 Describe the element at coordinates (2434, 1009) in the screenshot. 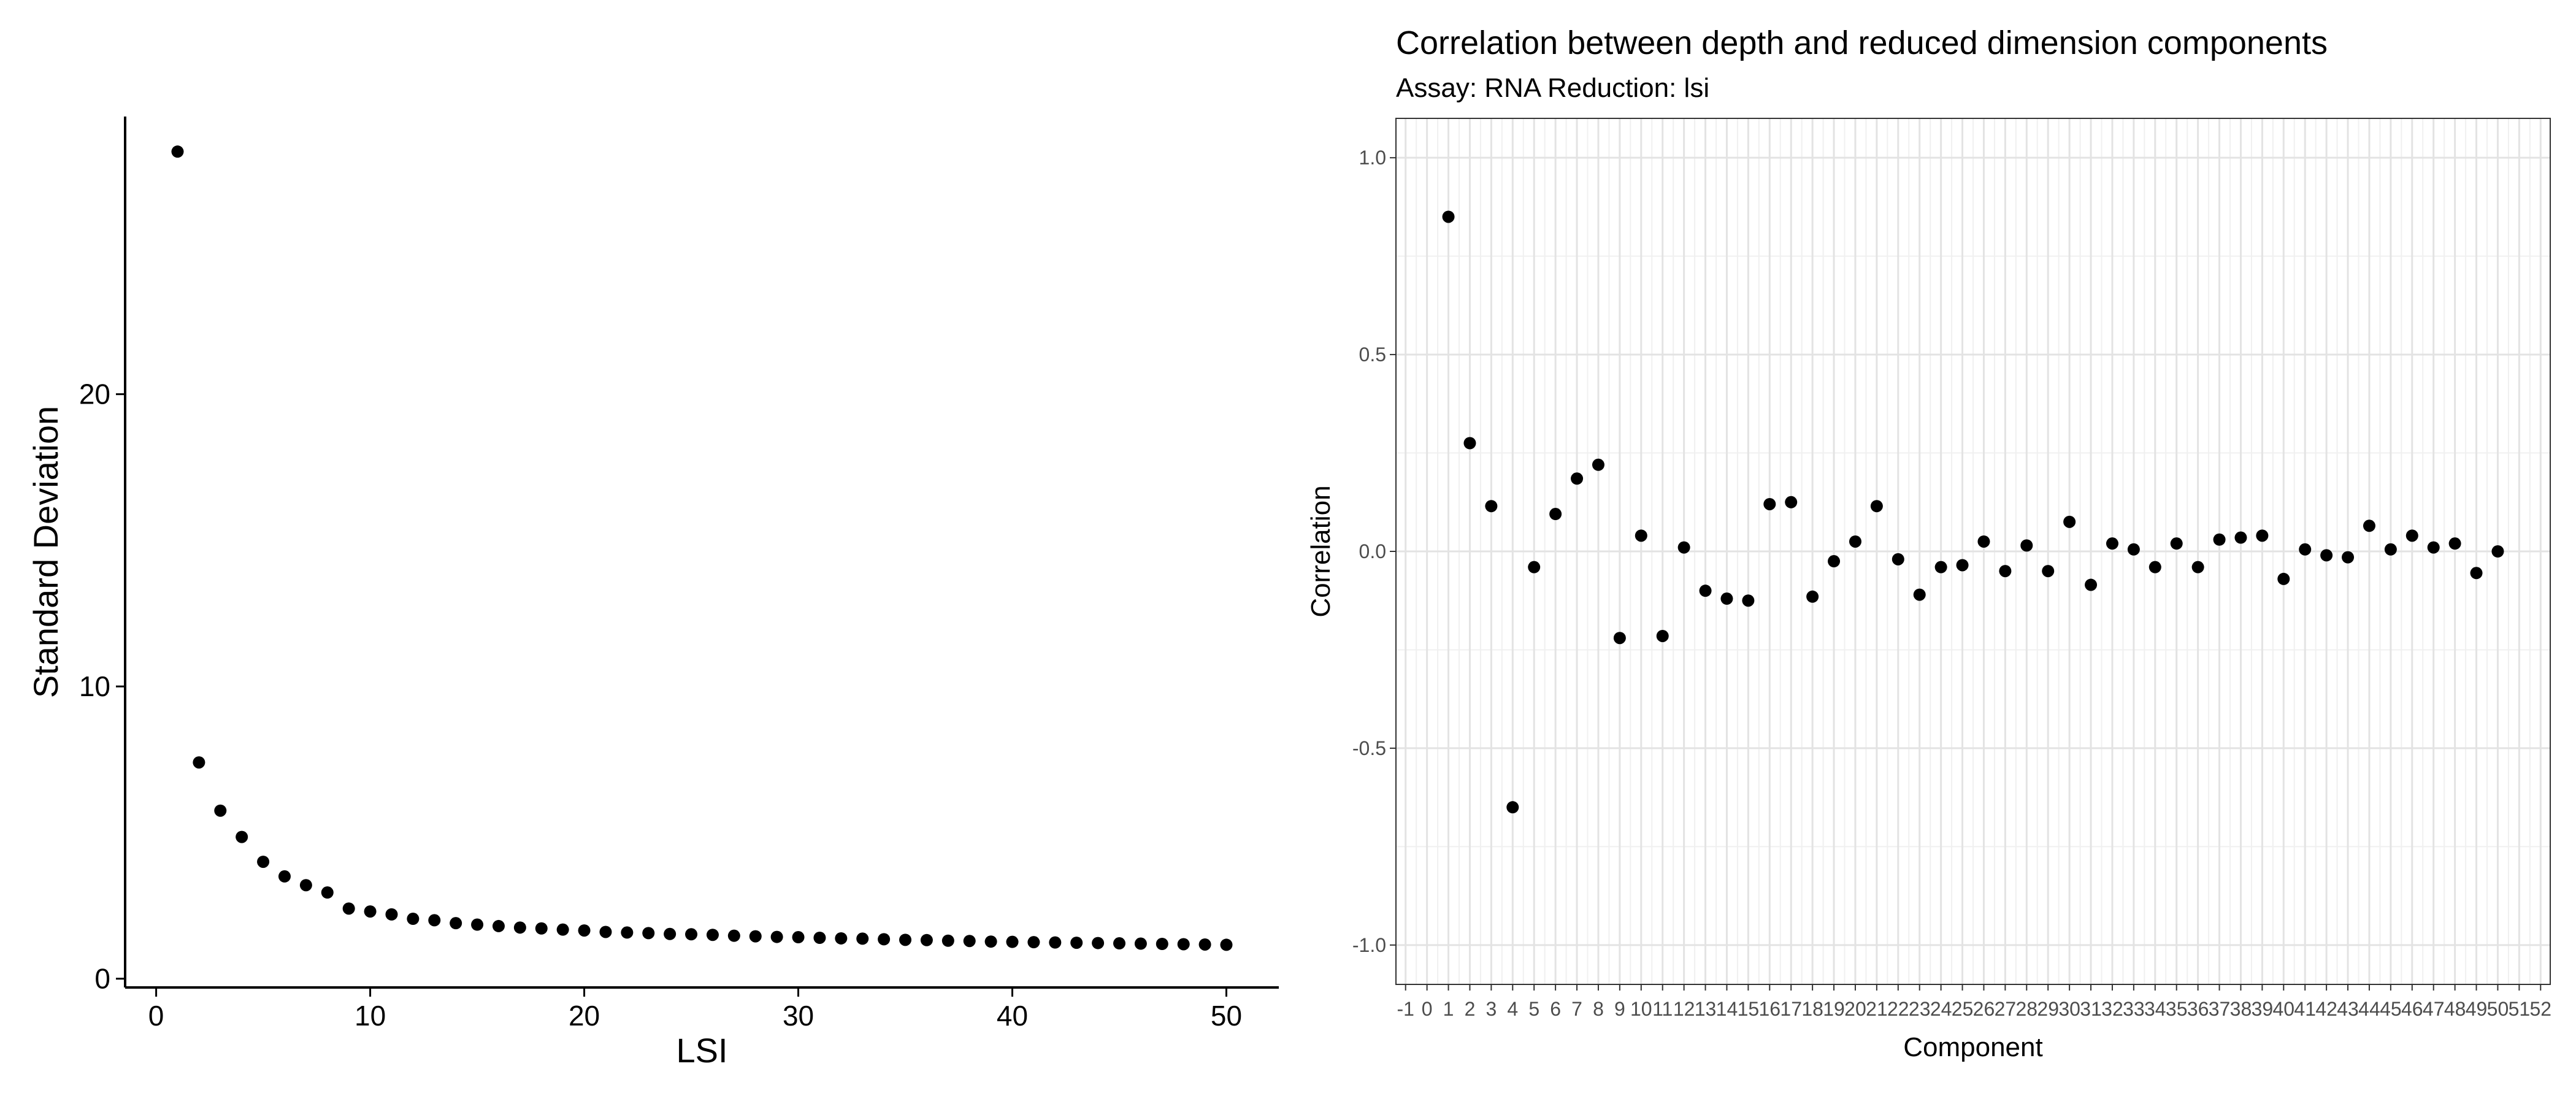

I see `x-tick-label: 47` at that location.